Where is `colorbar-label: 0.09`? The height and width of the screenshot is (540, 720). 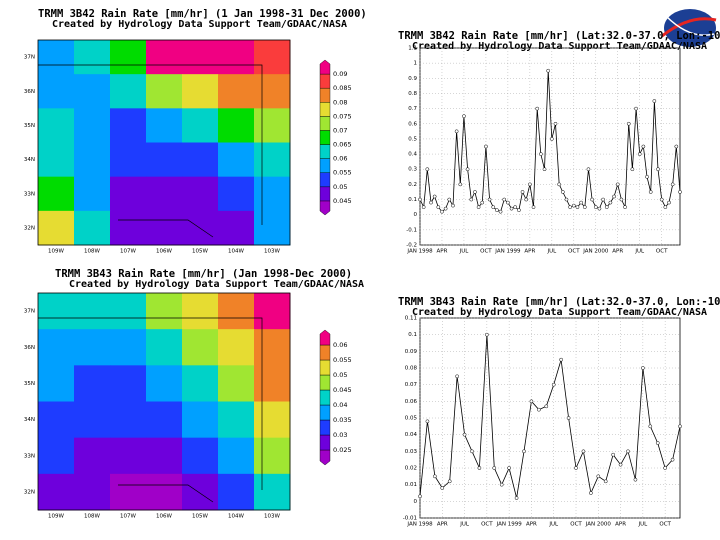
colorbar-label: 0.09 is located at coordinates (340, 74).